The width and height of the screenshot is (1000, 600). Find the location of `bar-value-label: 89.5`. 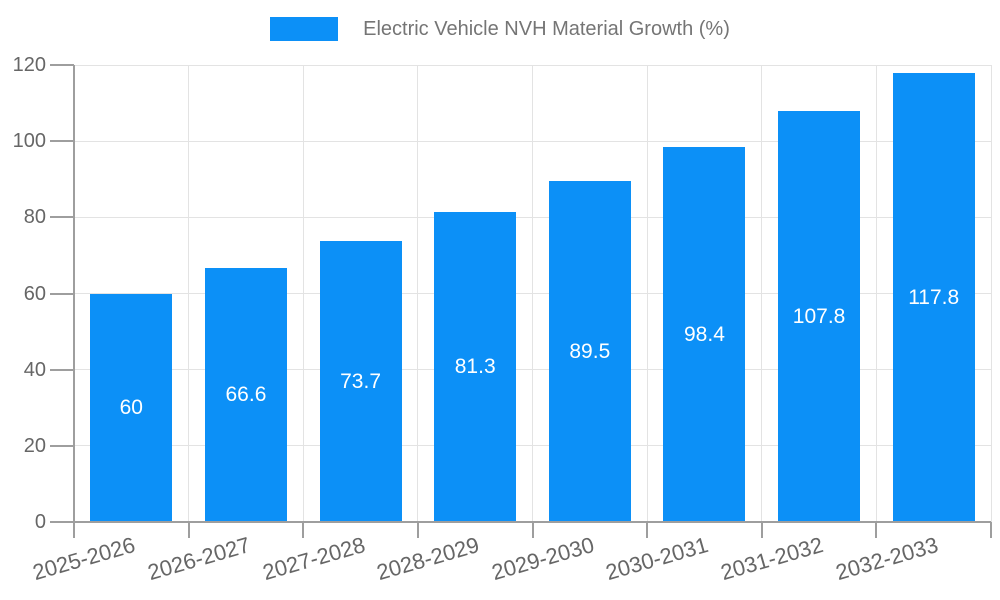

bar-value-label: 89.5 is located at coordinates (590, 351).